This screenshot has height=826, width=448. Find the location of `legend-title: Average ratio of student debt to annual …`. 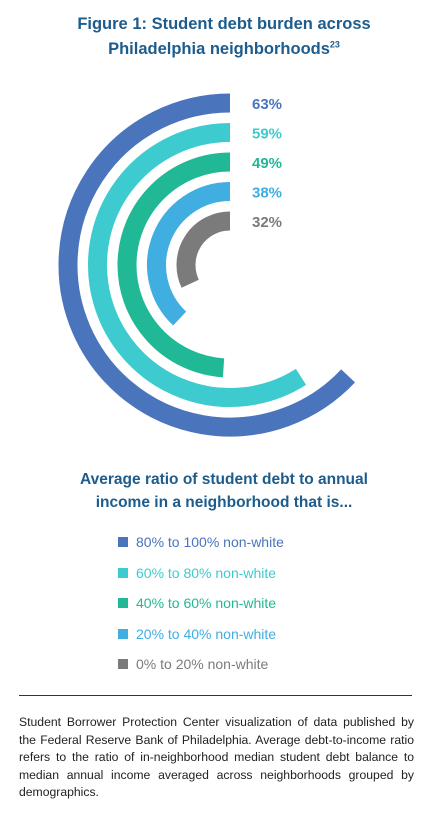

legend-title: Average ratio of student debt to annual … is located at coordinates (224, 491).